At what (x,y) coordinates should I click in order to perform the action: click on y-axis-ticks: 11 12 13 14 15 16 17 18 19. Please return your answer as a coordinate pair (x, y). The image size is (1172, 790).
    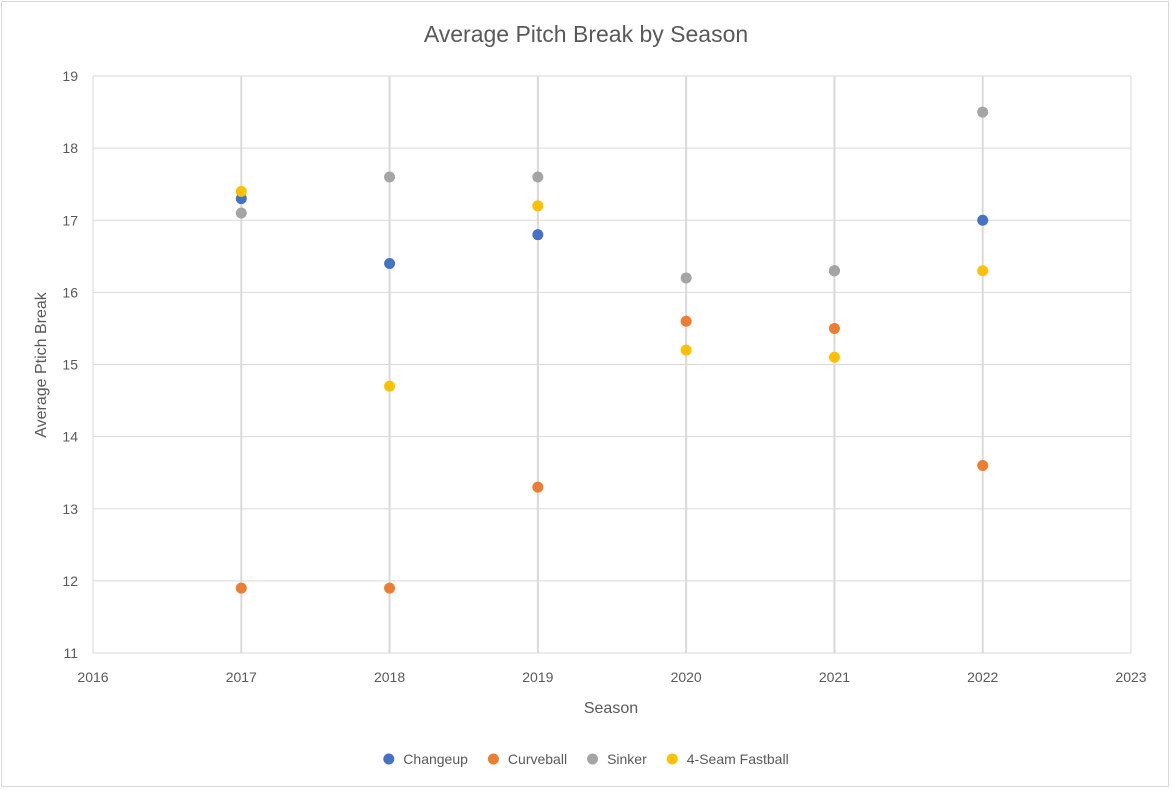
    Looking at the image, I should click on (70, 364).